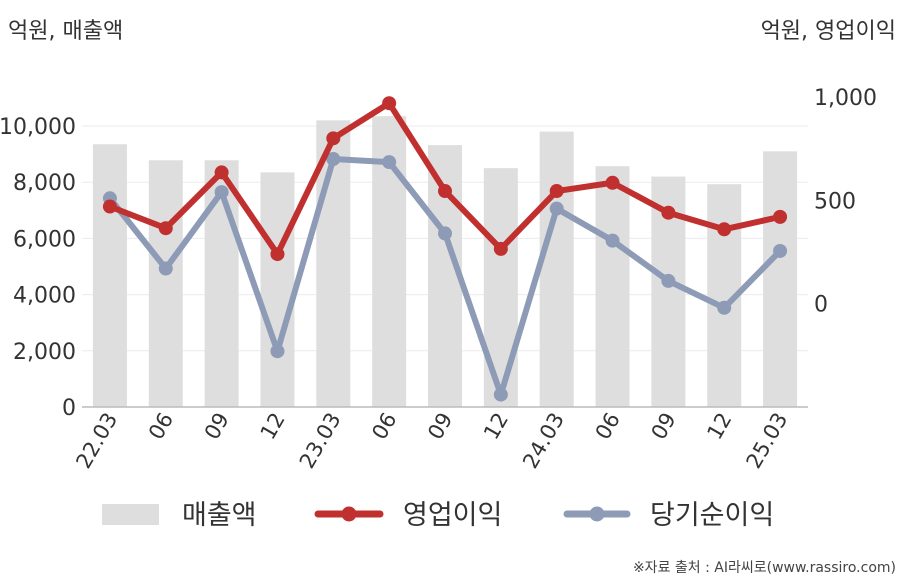 The width and height of the screenshot is (908, 584). I want to click on left-tick-label: 4,000, so click(44, 296).